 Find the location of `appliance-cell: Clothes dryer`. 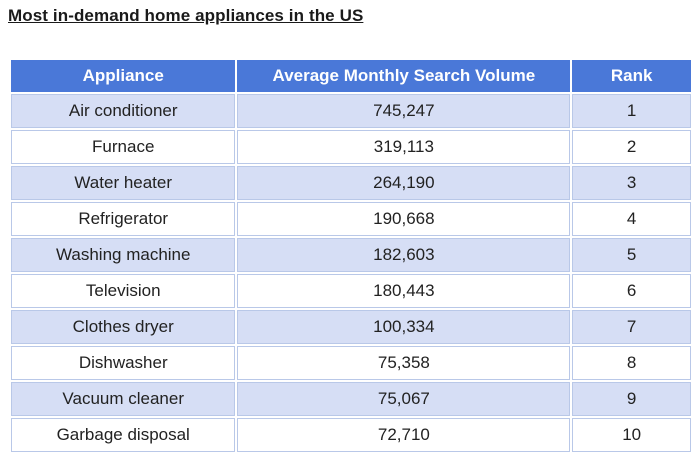

appliance-cell: Clothes dryer is located at coordinates (123, 327).